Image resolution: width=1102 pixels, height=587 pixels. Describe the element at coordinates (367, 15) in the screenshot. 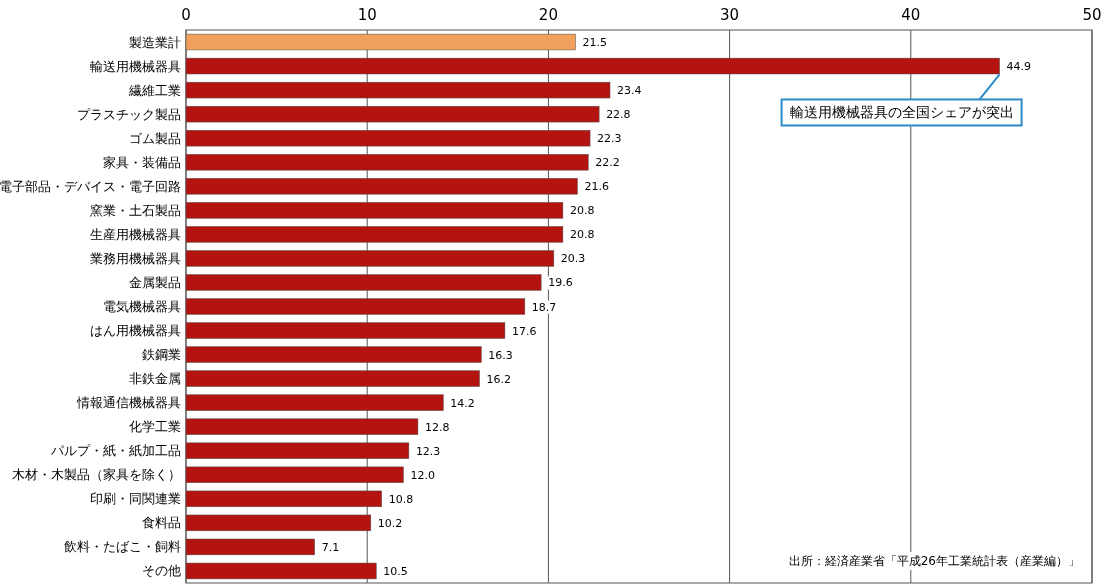

I see `x-tick-label: 10` at that location.